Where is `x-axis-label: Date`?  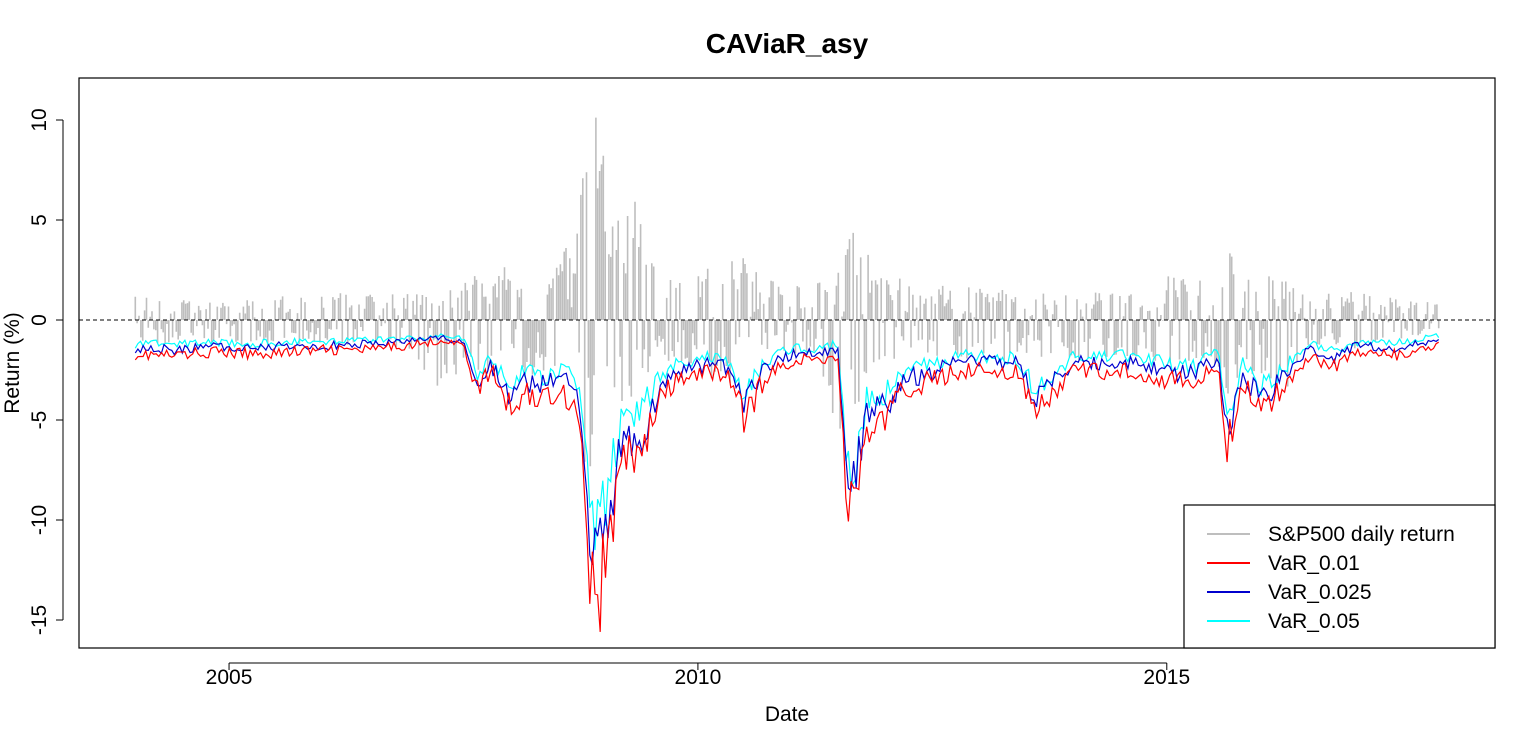
x-axis-label: Date is located at coordinates (787, 714).